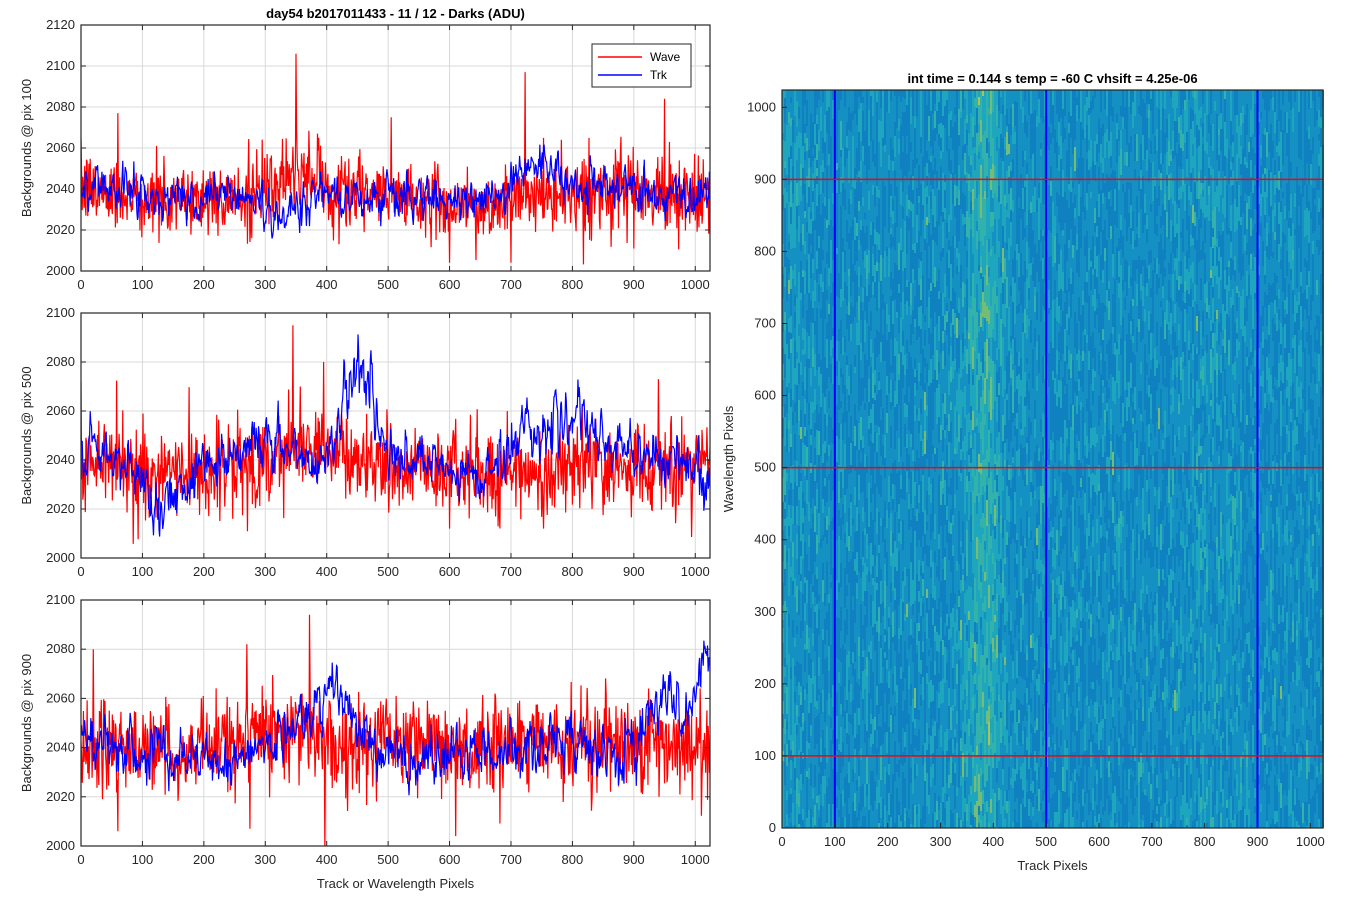 The image size is (1350, 900). What do you see at coordinates (388, 284) in the screenshot?
I see `x-tick-label: 500` at bounding box center [388, 284].